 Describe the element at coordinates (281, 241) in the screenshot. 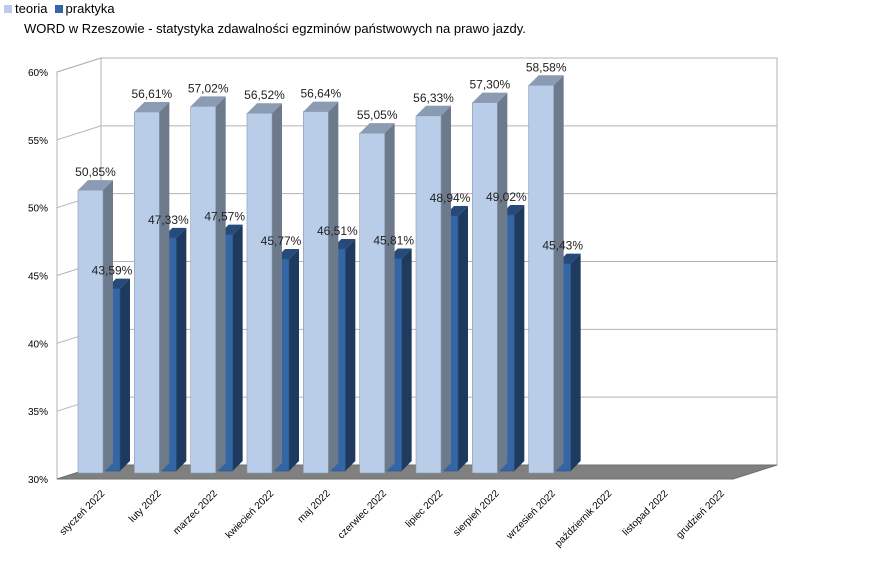

I see `data-label-praktyka: 45,77%` at that location.